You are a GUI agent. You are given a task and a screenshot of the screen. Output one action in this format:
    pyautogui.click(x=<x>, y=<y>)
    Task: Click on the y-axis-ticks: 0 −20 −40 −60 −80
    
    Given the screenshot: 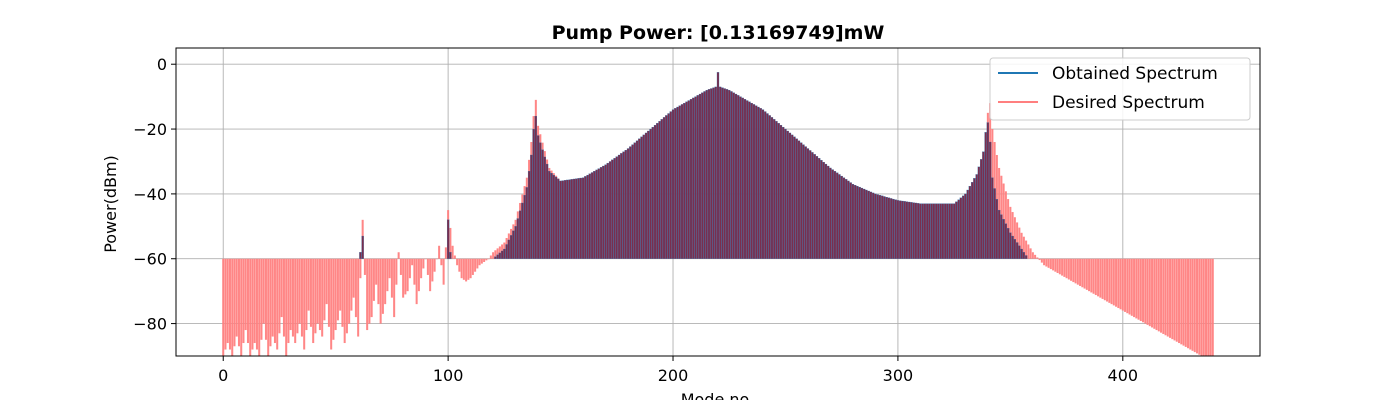 What is the action you would take?
    pyautogui.click(x=154, y=194)
    